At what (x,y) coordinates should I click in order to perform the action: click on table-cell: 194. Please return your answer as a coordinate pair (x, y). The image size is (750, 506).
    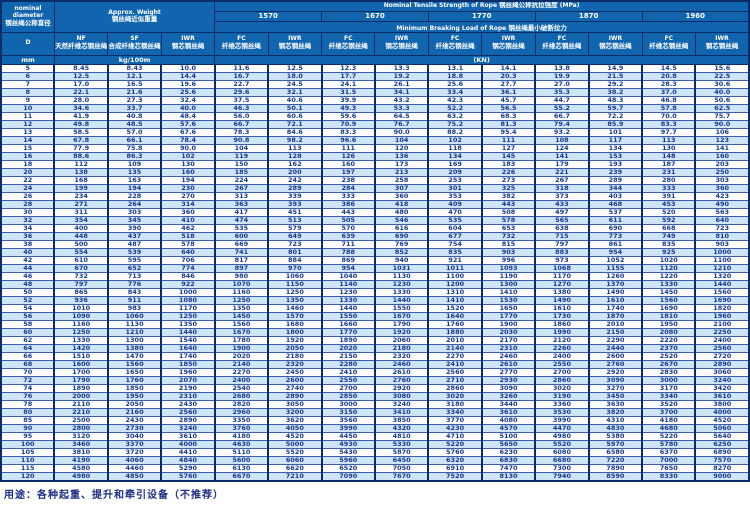
    Looking at the image, I should click on (188, 179).